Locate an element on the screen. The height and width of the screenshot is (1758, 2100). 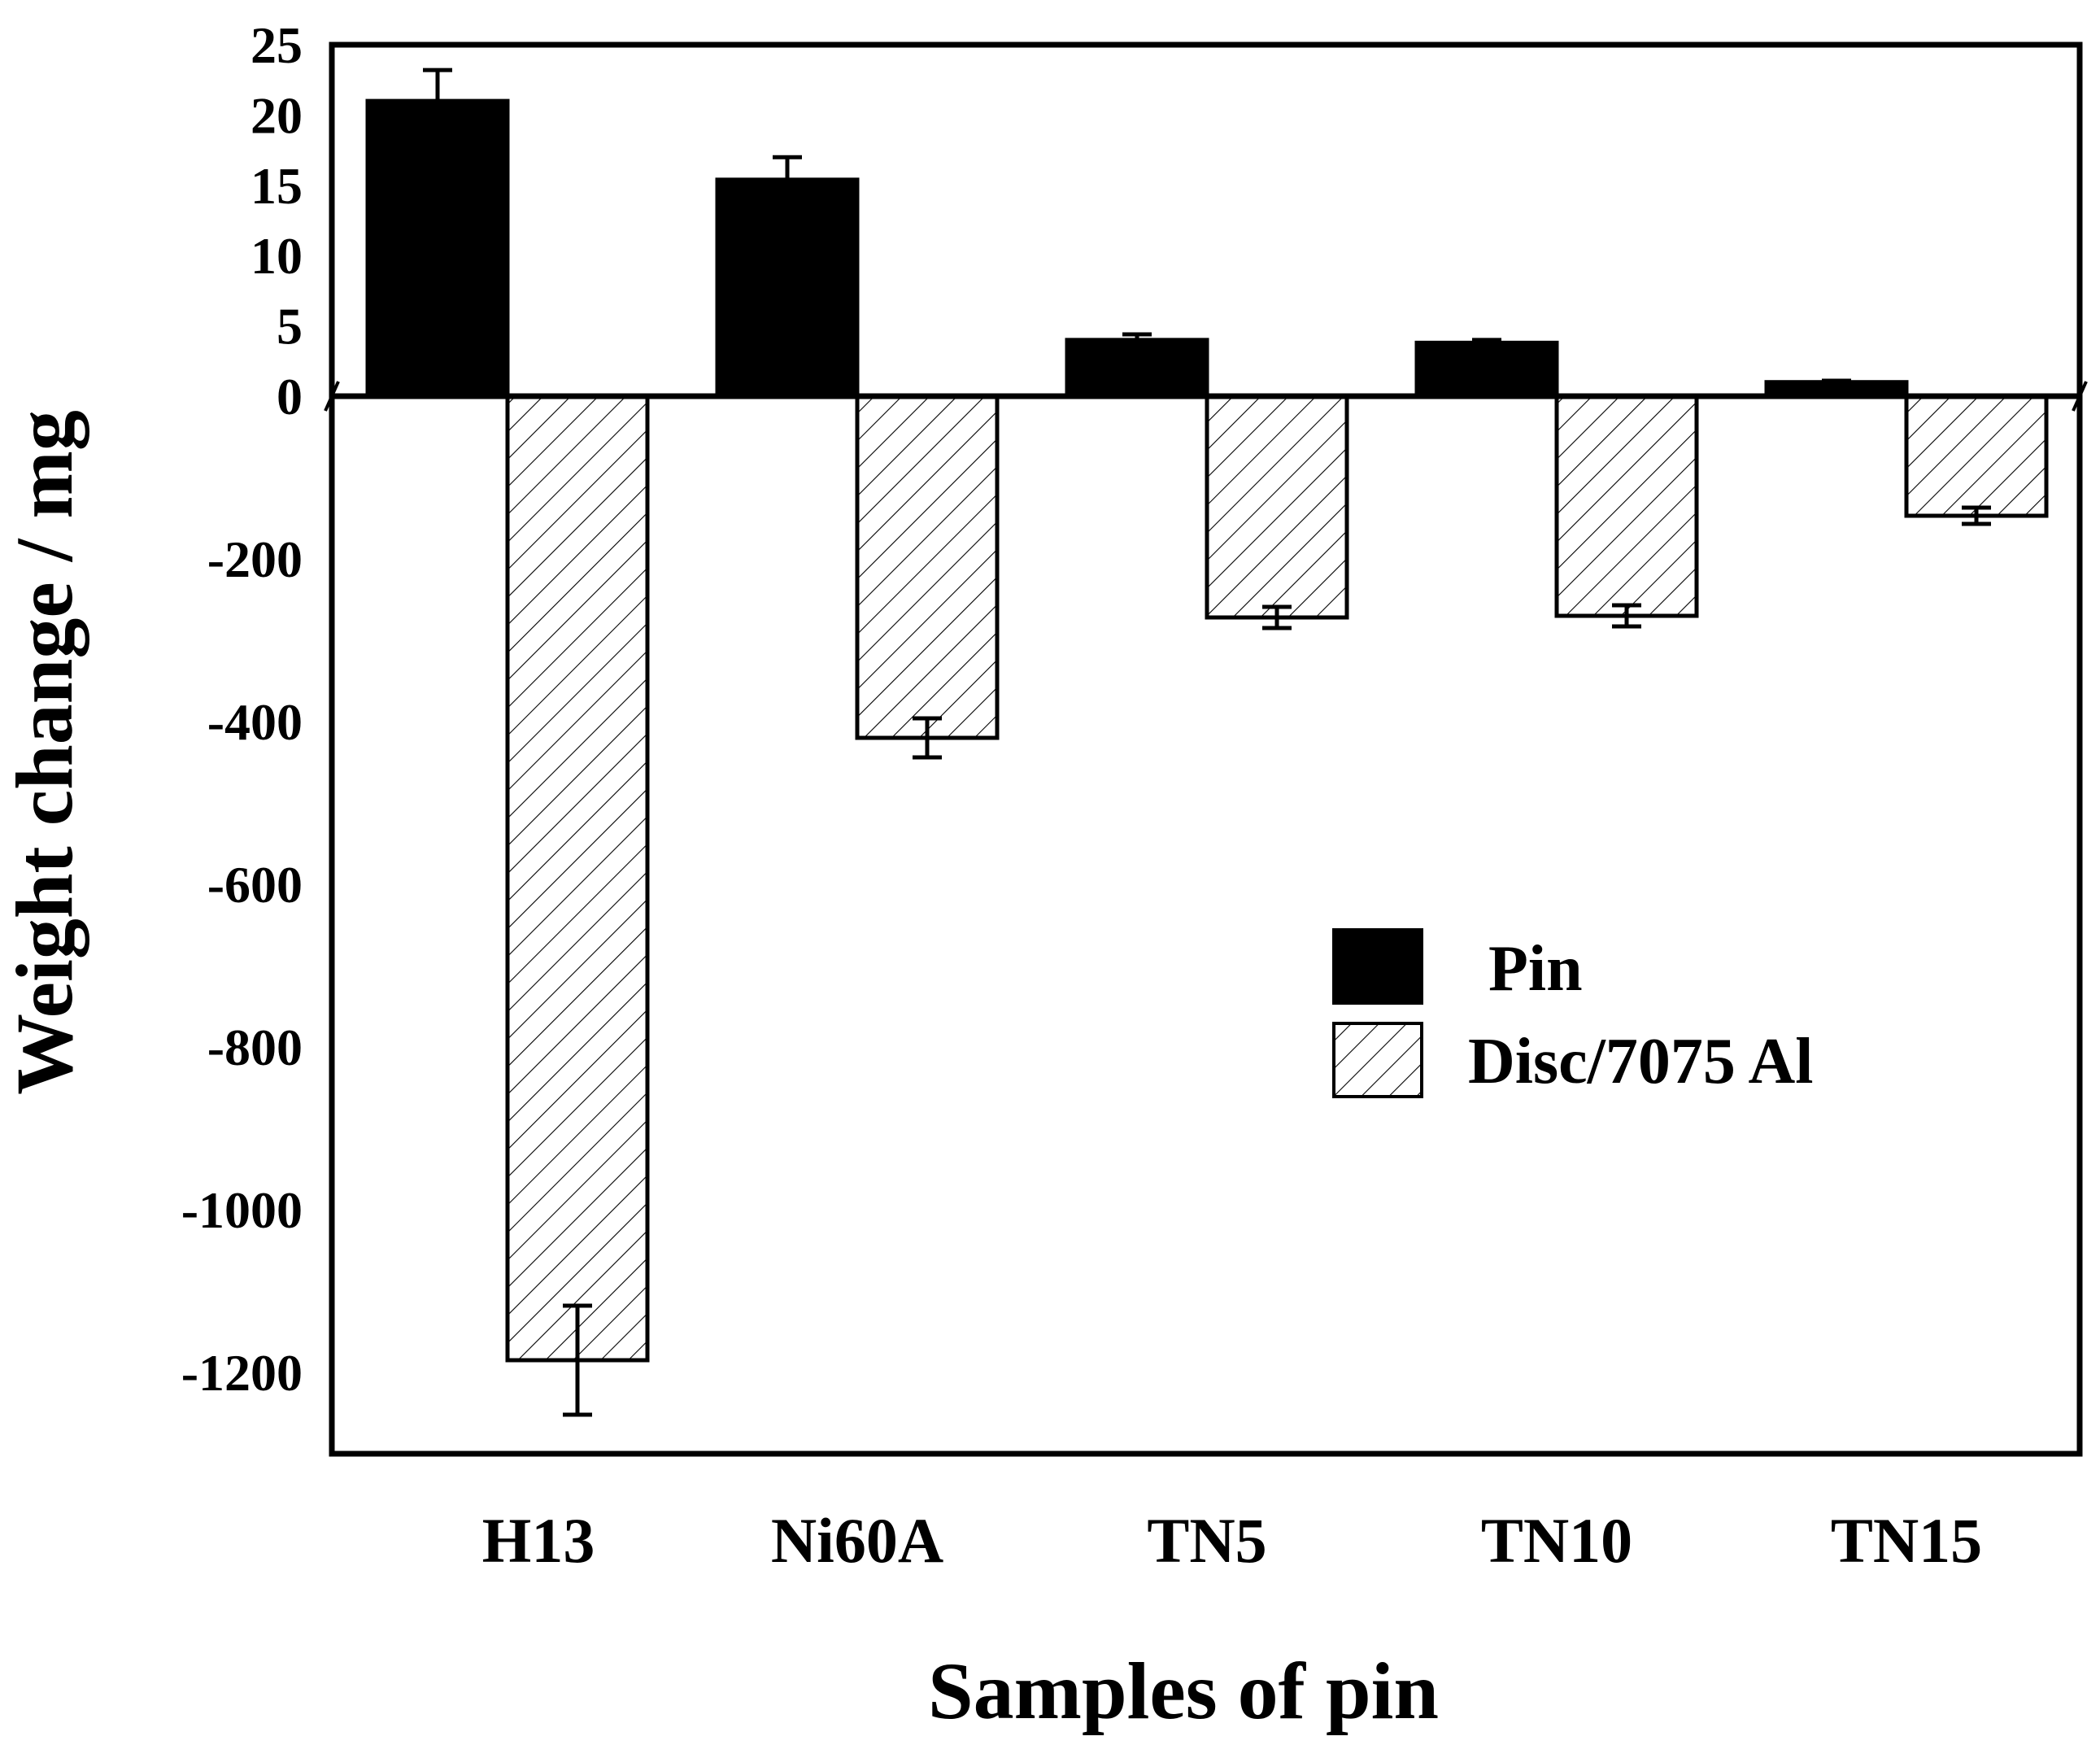
y-tick-label: 10 is located at coordinates (277, 256).